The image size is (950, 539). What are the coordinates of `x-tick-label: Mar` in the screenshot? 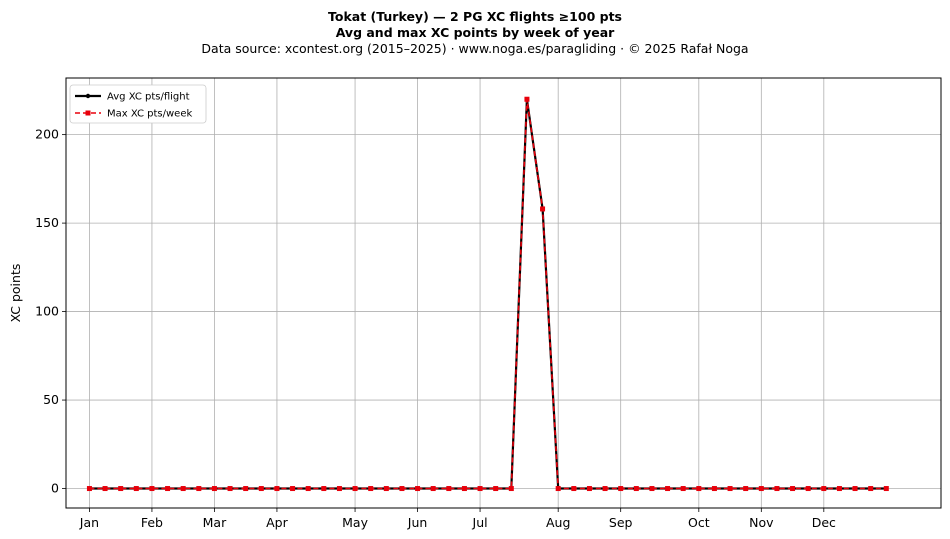 It's located at (215, 522).